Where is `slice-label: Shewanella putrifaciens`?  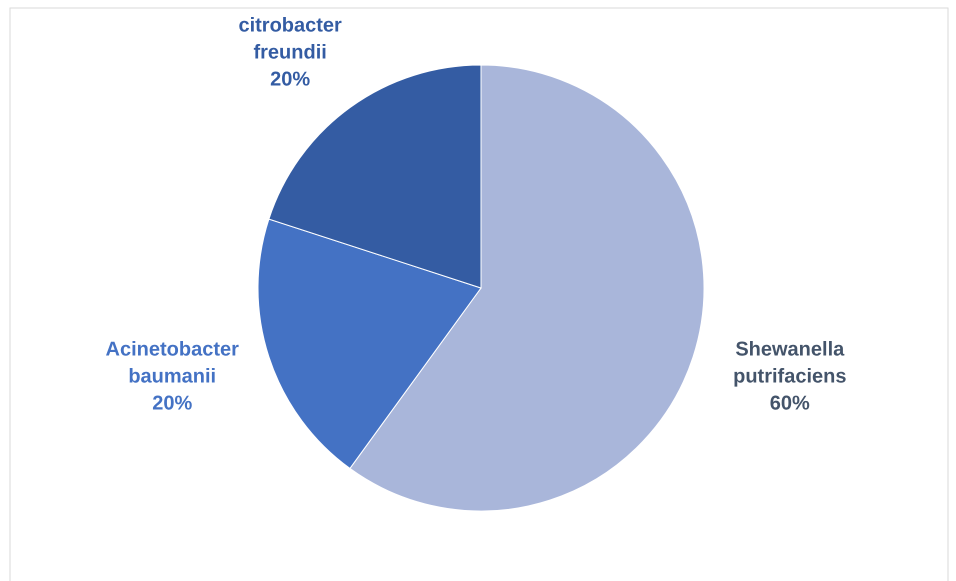
slice-label: Shewanella putrifaciens is located at coordinates (789, 363).